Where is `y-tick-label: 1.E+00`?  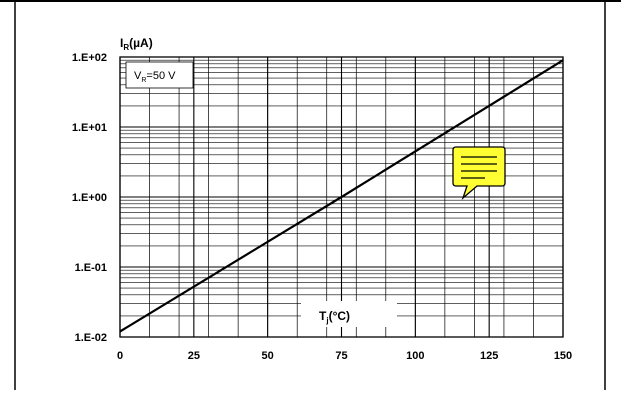
y-tick-label: 1.E+00 is located at coordinates (89, 198).